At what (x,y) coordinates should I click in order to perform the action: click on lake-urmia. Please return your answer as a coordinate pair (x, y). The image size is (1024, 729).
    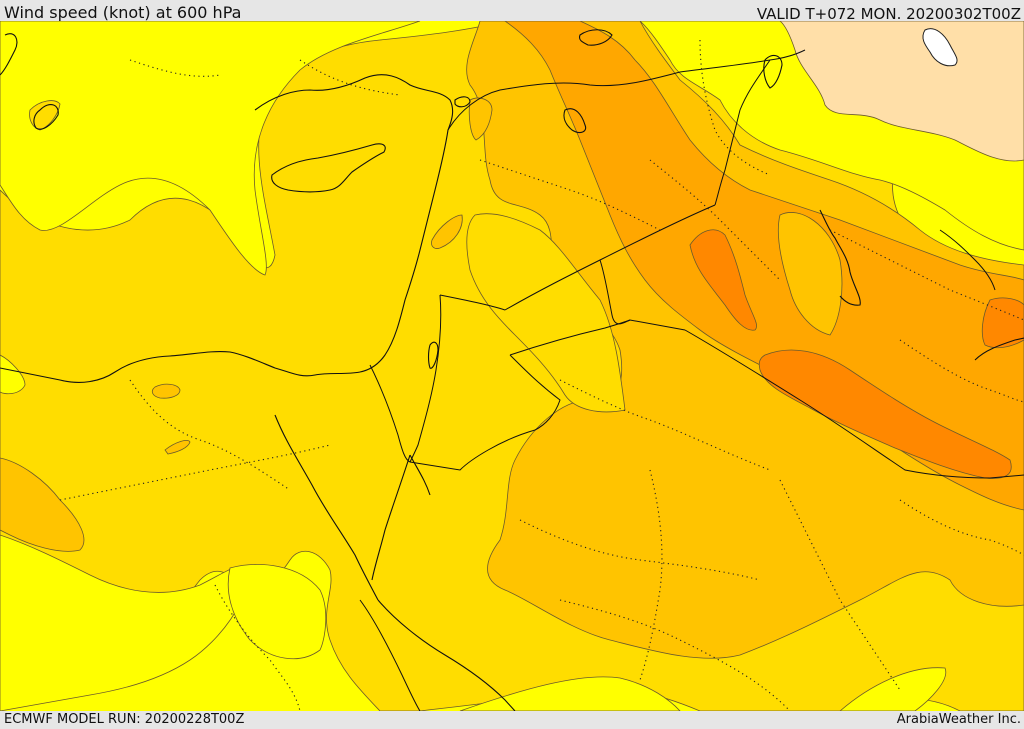
    Looking at the image, I should click on (595, 37).